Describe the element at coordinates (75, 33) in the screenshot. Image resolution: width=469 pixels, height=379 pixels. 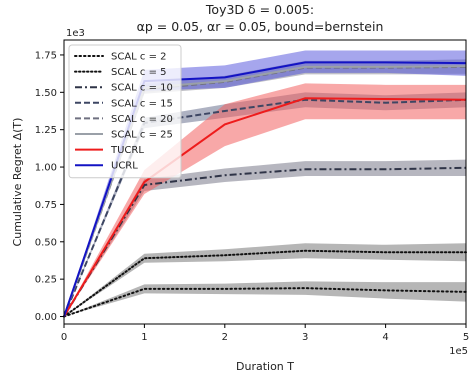
I see `y-multiplier: 1e3` at that location.